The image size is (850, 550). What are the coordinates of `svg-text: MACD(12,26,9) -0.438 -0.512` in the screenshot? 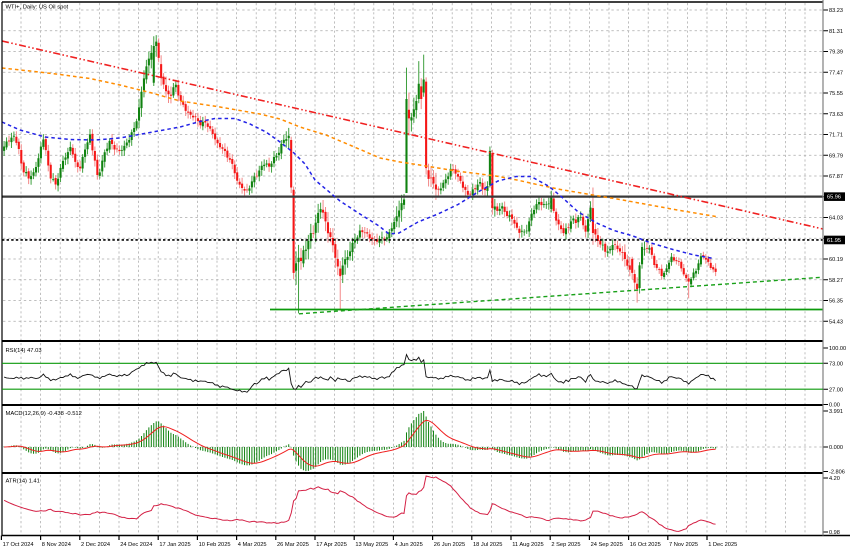 It's located at (44, 414).